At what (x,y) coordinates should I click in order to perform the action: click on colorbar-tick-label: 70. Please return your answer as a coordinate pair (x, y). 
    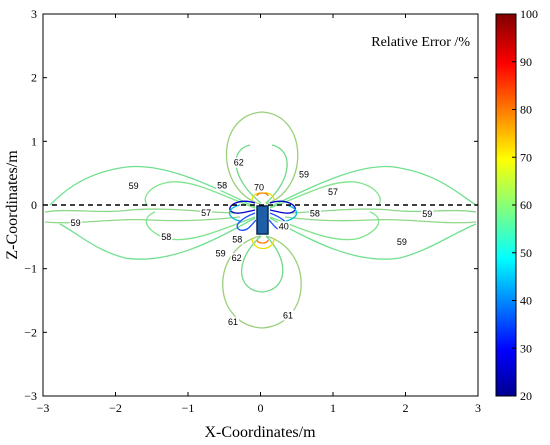
    Looking at the image, I should click on (526, 157).